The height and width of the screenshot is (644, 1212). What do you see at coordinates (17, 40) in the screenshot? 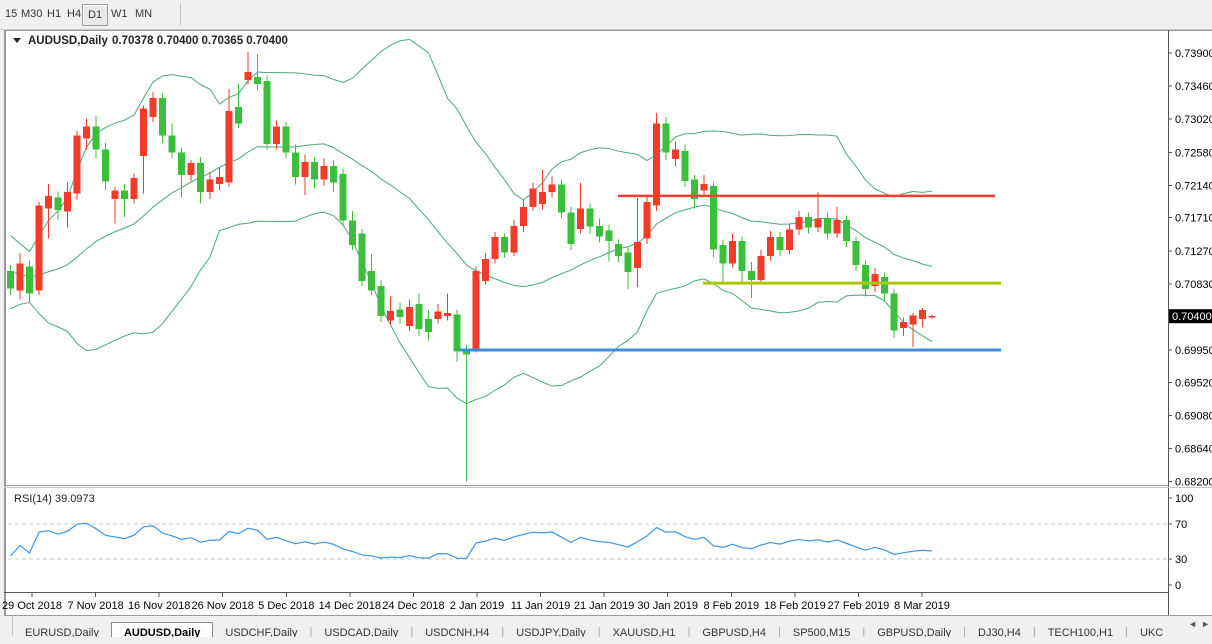
I see `symbol-dropdown-icon` at bounding box center [17, 40].